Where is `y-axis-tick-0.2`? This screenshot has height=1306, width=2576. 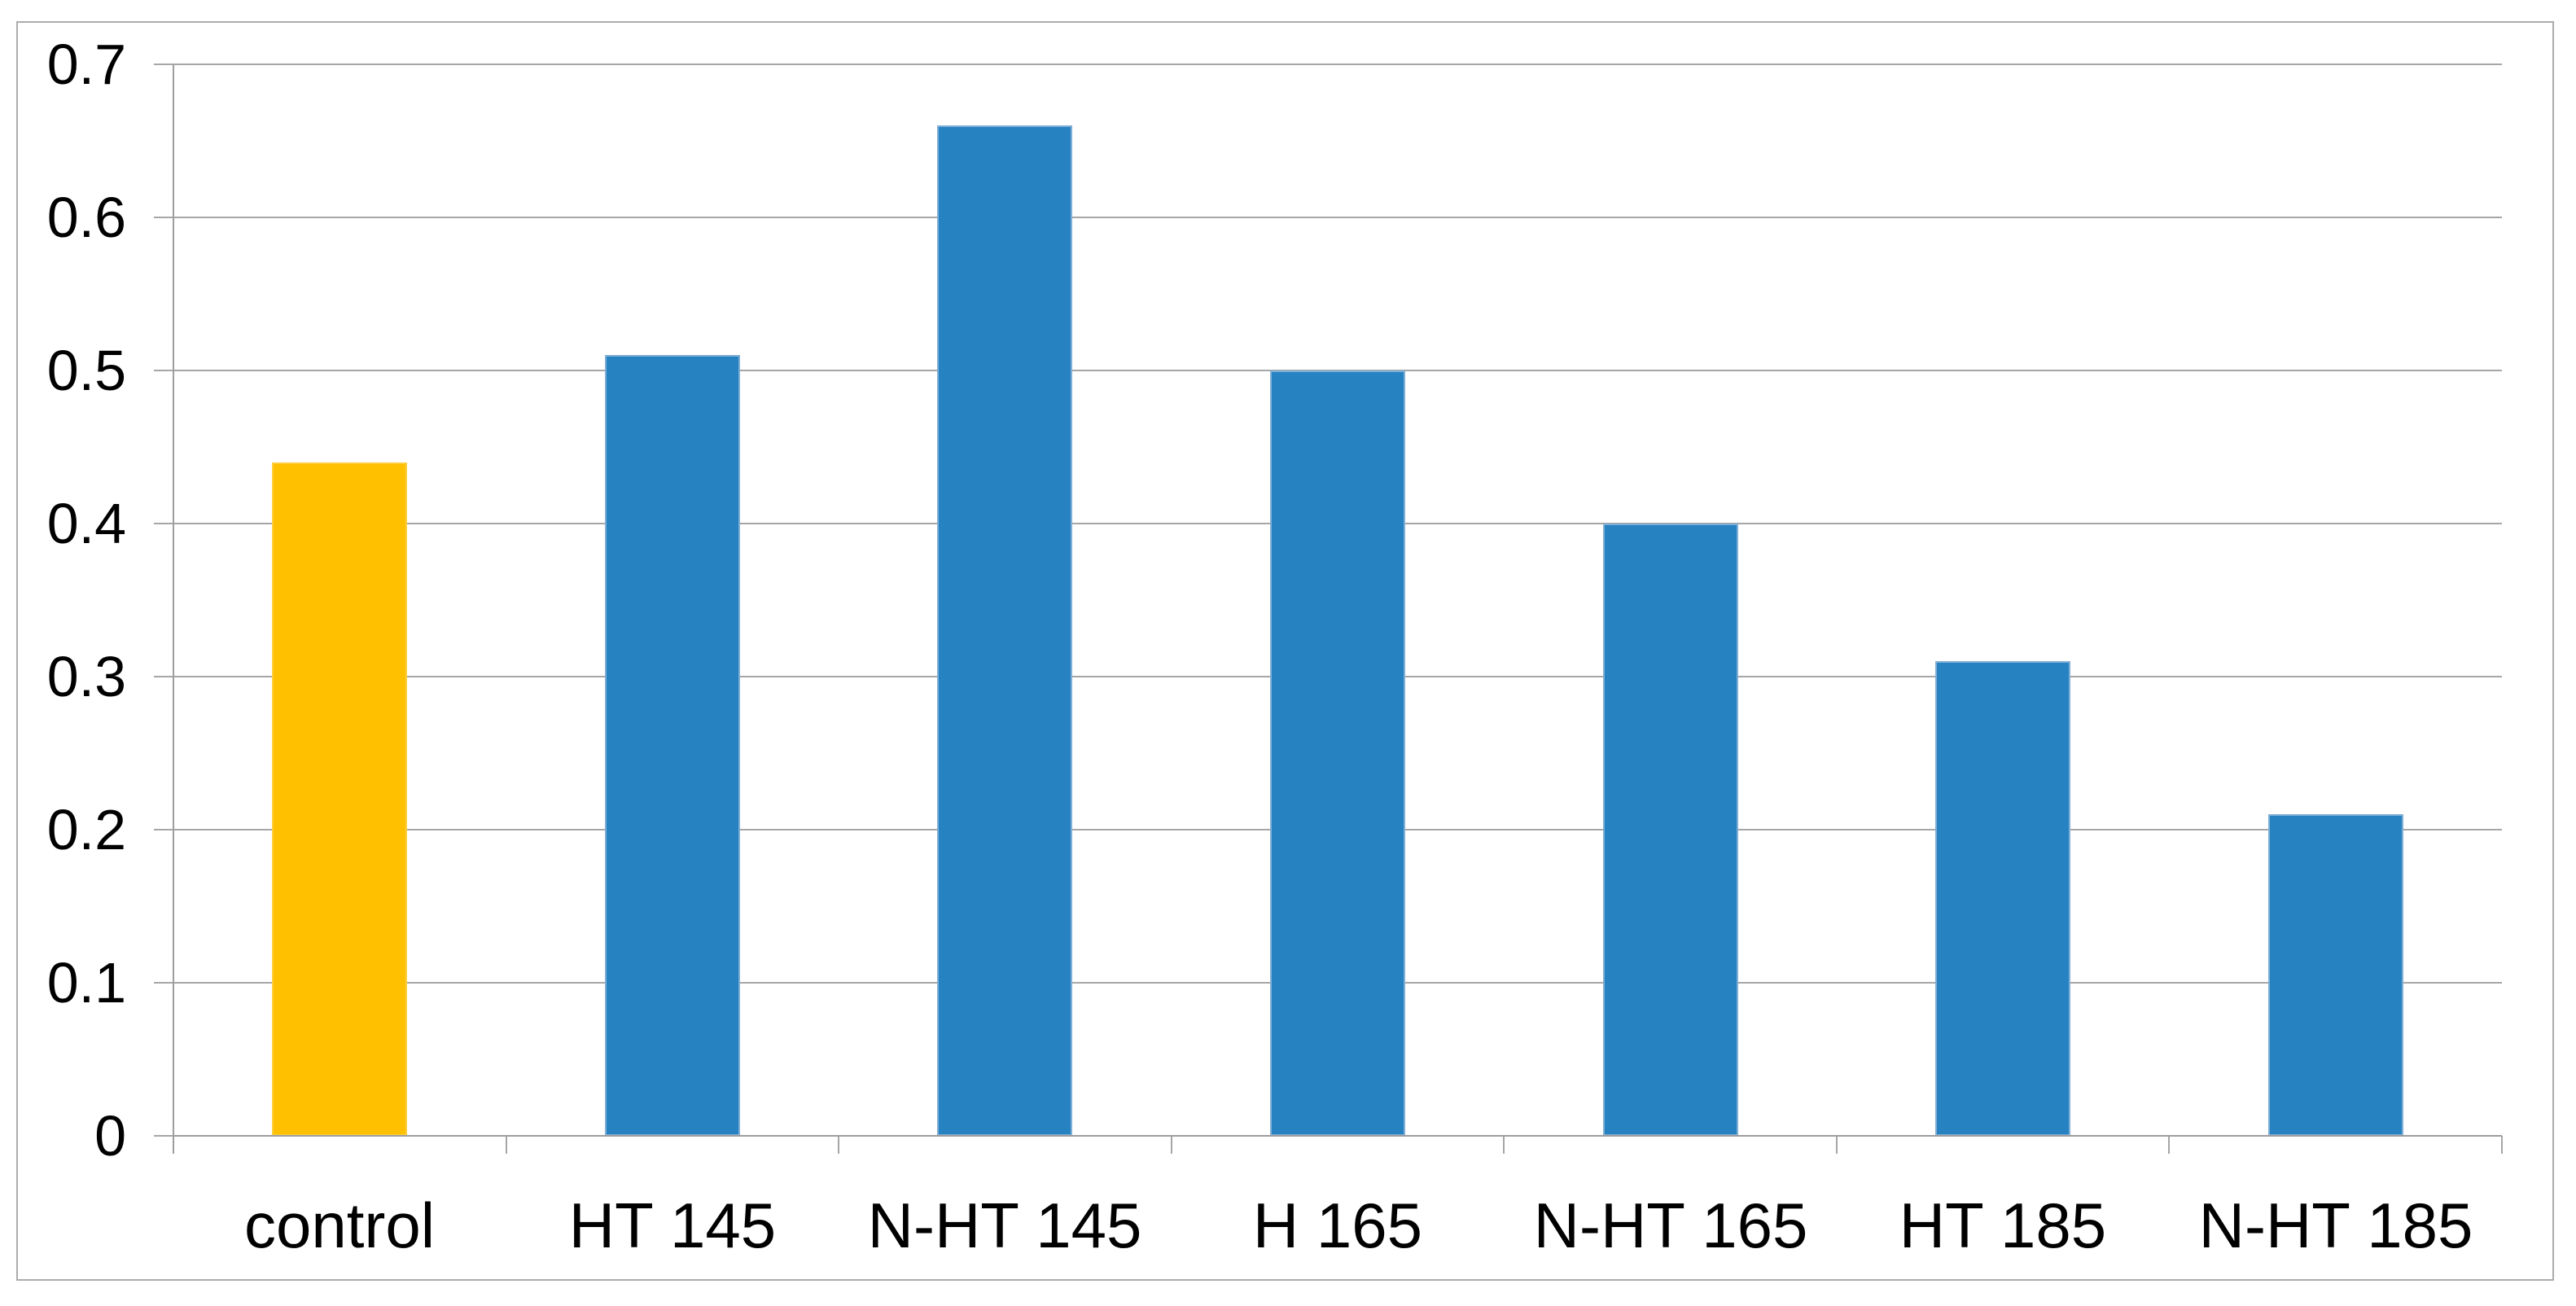
y-axis-tick-0.2 is located at coordinates (163, 829).